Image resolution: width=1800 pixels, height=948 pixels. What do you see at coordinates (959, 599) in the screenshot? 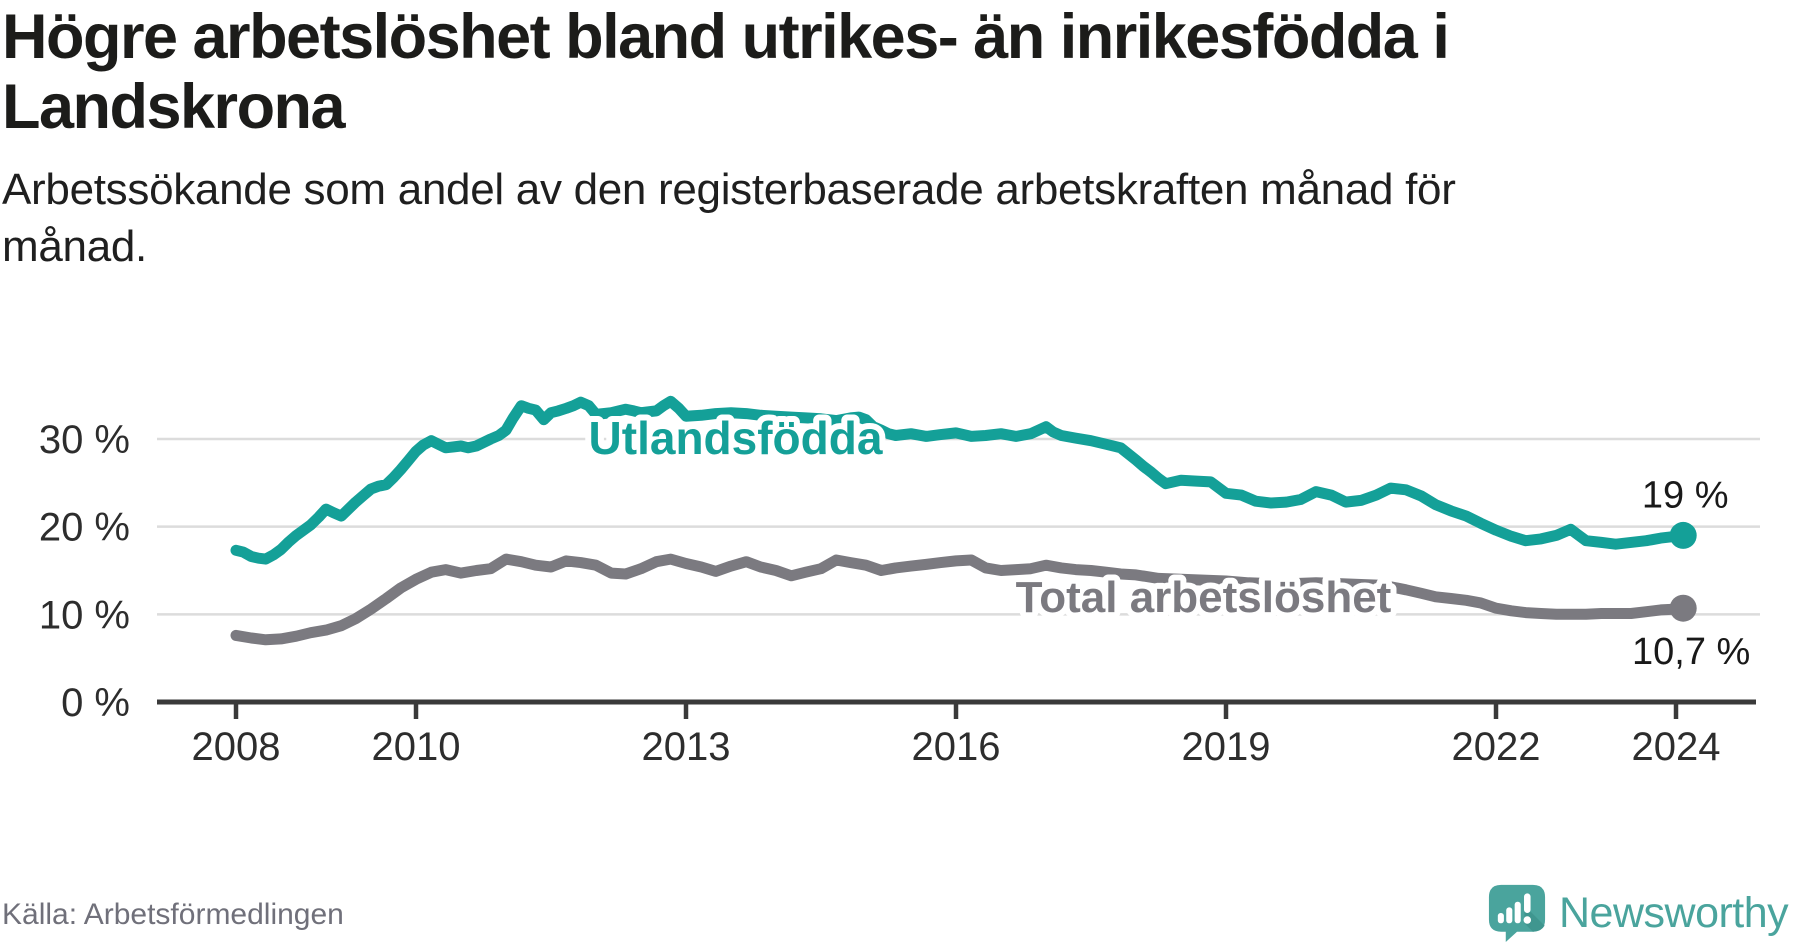
I see `series-line-total` at bounding box center [959, 599].